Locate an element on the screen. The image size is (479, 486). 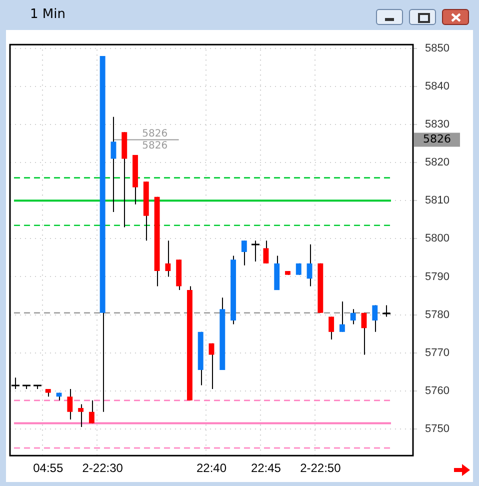
x-tick-label: 22:45 is located at coordinates (266, 468).